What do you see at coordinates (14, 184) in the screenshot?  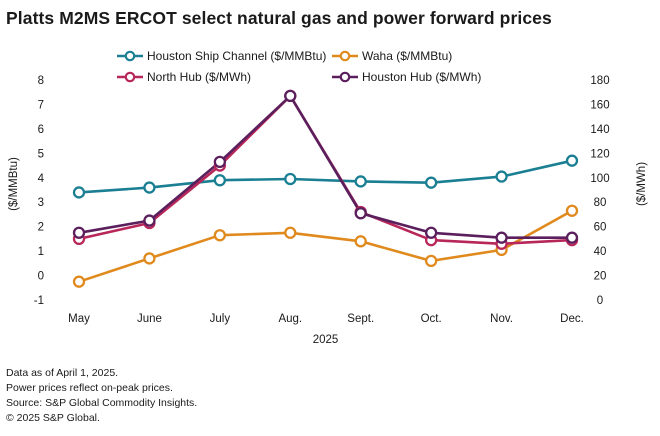 I see `left-axis-title: ($/MMBtu)` at bounding box center [14, 184].